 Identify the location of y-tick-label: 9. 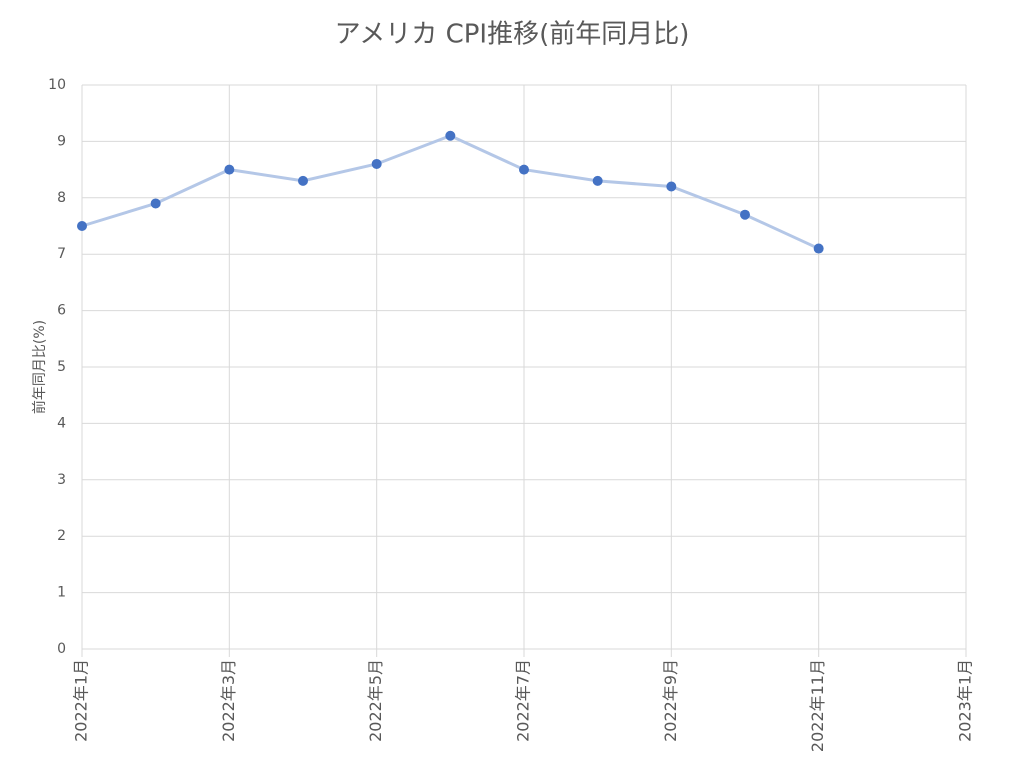
(61, 141).